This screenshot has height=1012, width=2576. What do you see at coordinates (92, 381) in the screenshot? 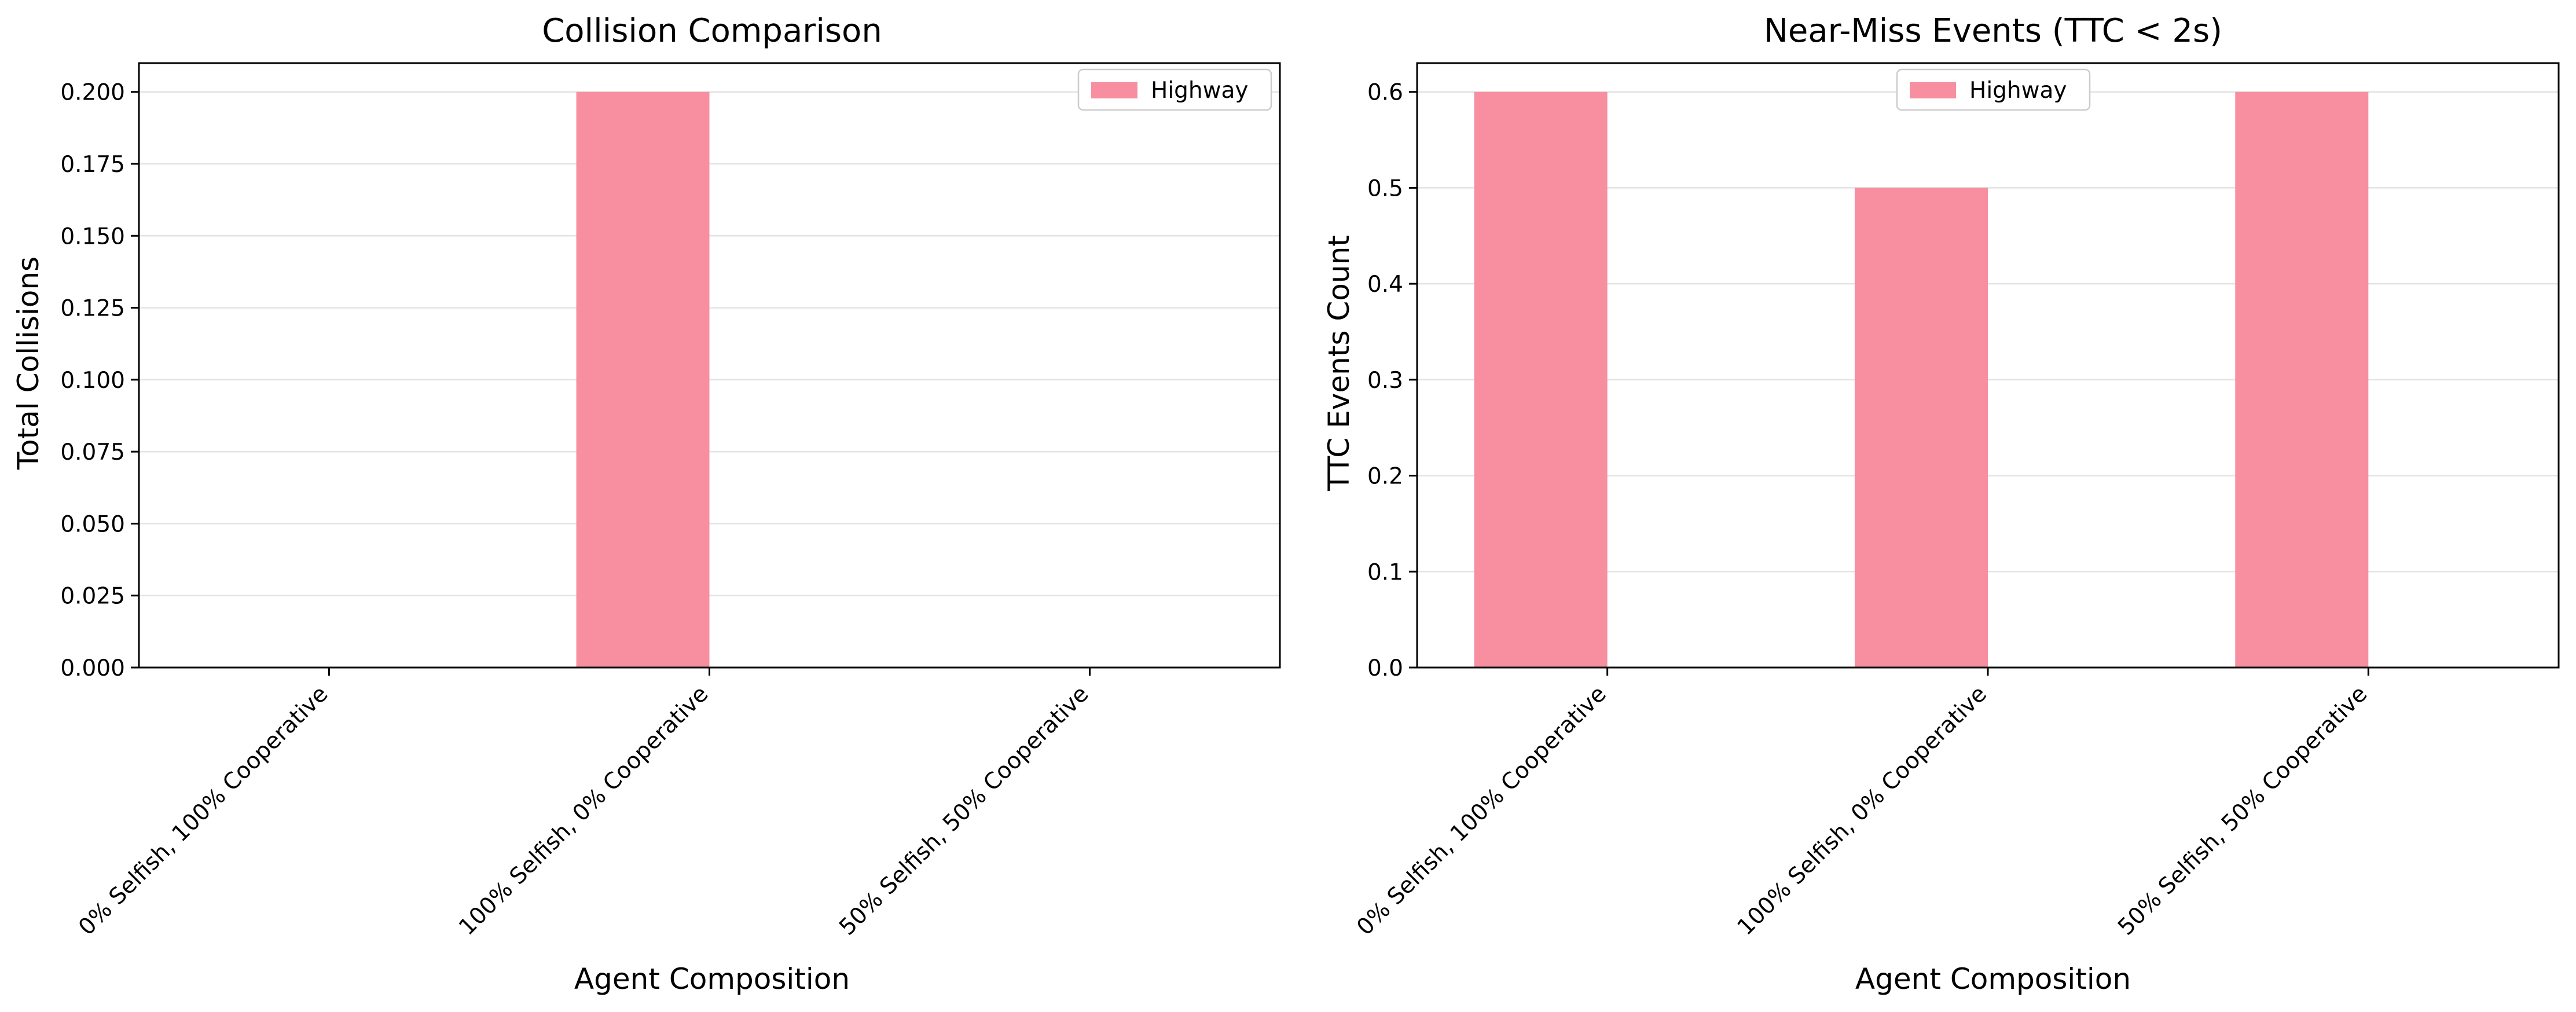
I see `y-tick-label: 0.100` at bounding box center [92, 381].